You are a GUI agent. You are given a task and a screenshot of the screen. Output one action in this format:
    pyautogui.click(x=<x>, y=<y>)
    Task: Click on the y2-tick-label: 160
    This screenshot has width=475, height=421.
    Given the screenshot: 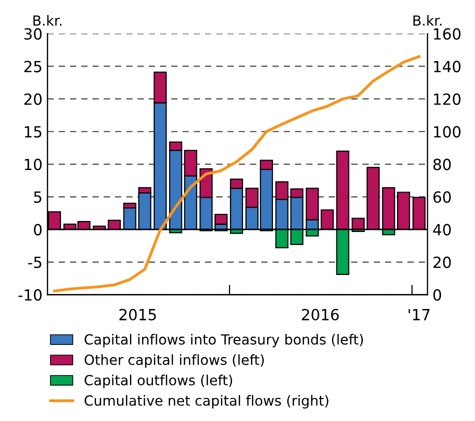 What is the action you would take?
    pyautogui.click(x=447, y=34)
    